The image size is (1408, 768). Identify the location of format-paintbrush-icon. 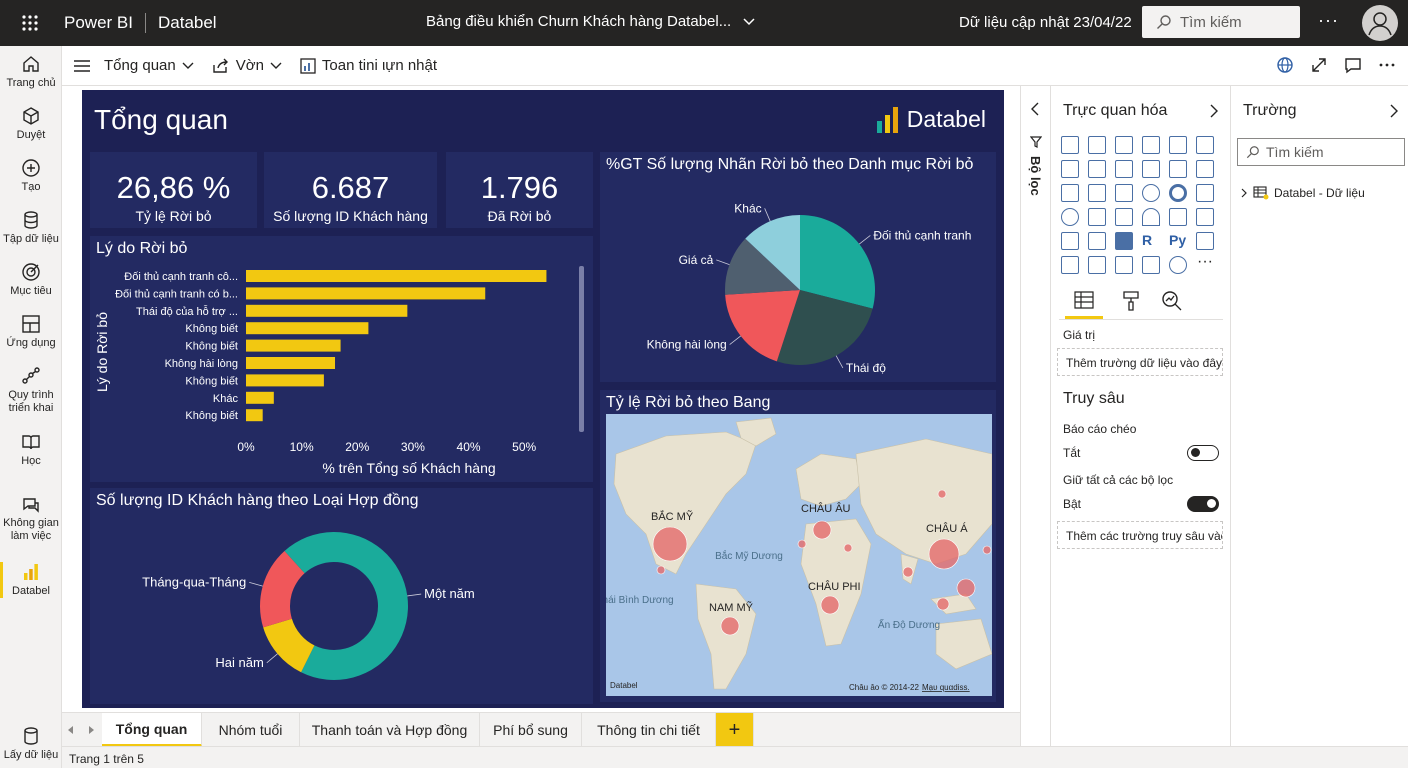
(1131, 301).